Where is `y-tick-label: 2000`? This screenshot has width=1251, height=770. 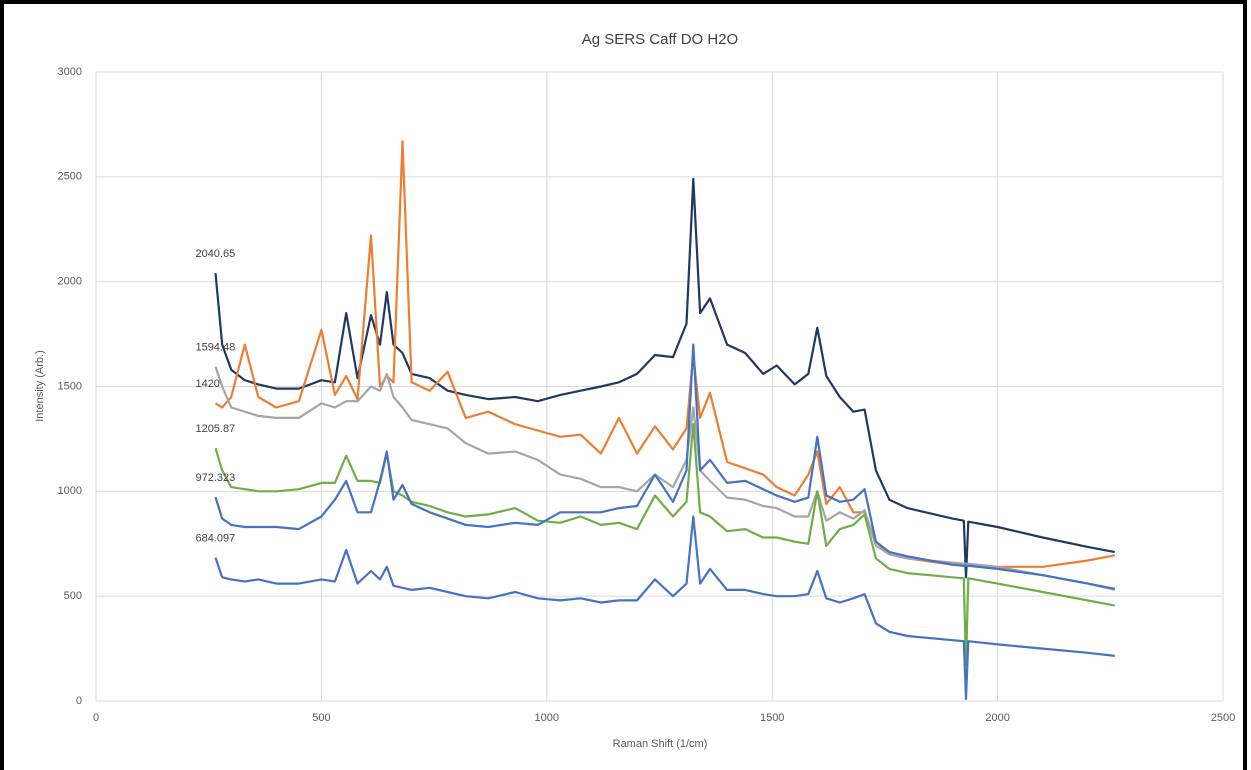
y-tick-label: 2000 is located at coordinates (70, 282).